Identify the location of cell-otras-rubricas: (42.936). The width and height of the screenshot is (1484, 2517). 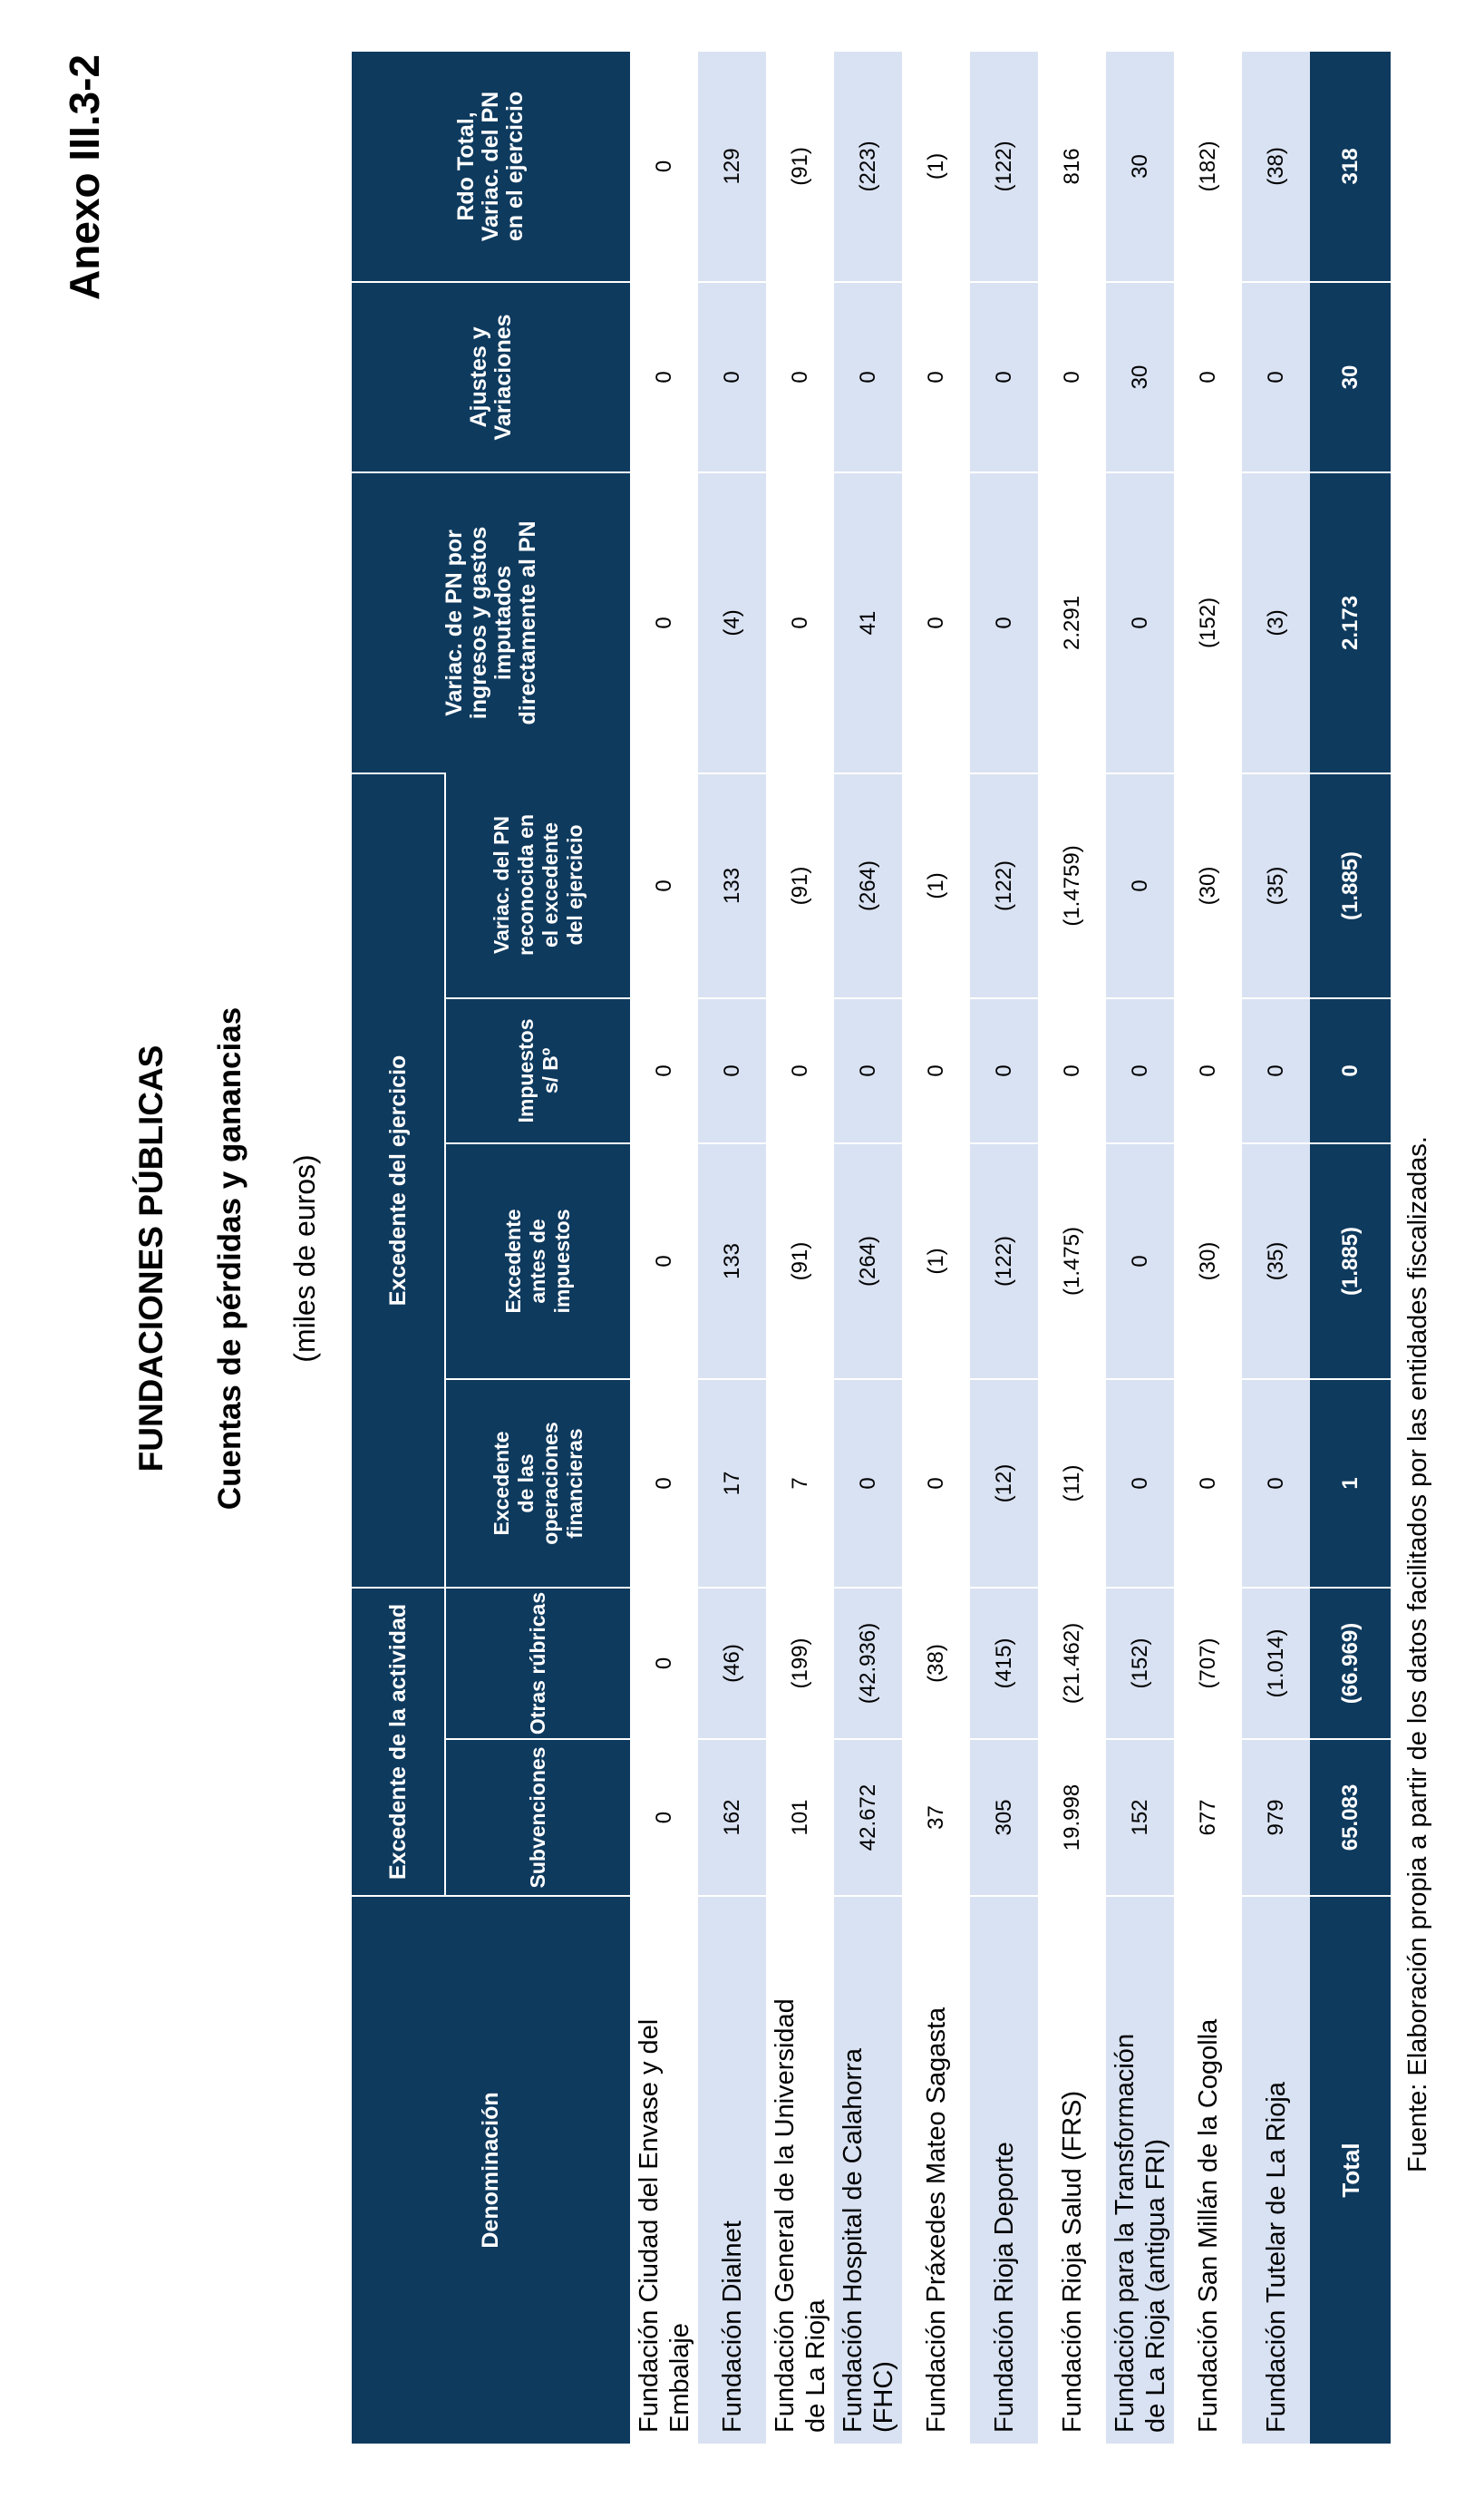
(868, 1662).